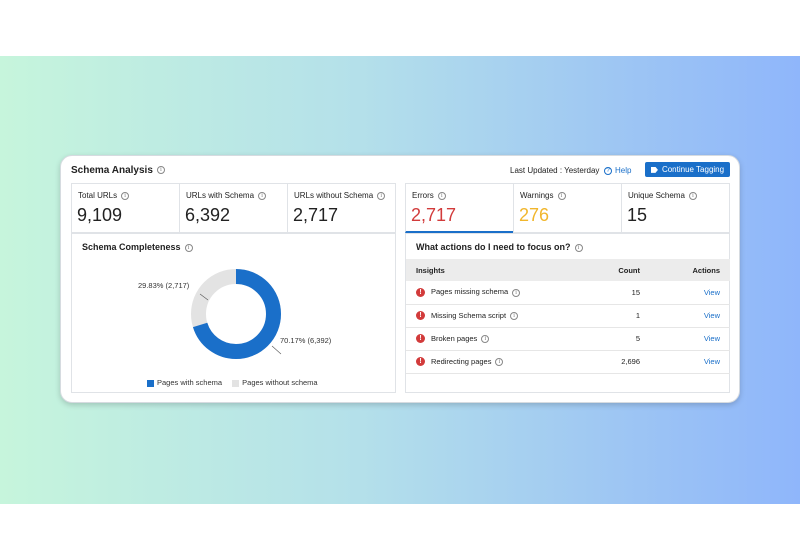 The image size is (800, 560). I want to click on question-icon: ?, so click(608, 170).